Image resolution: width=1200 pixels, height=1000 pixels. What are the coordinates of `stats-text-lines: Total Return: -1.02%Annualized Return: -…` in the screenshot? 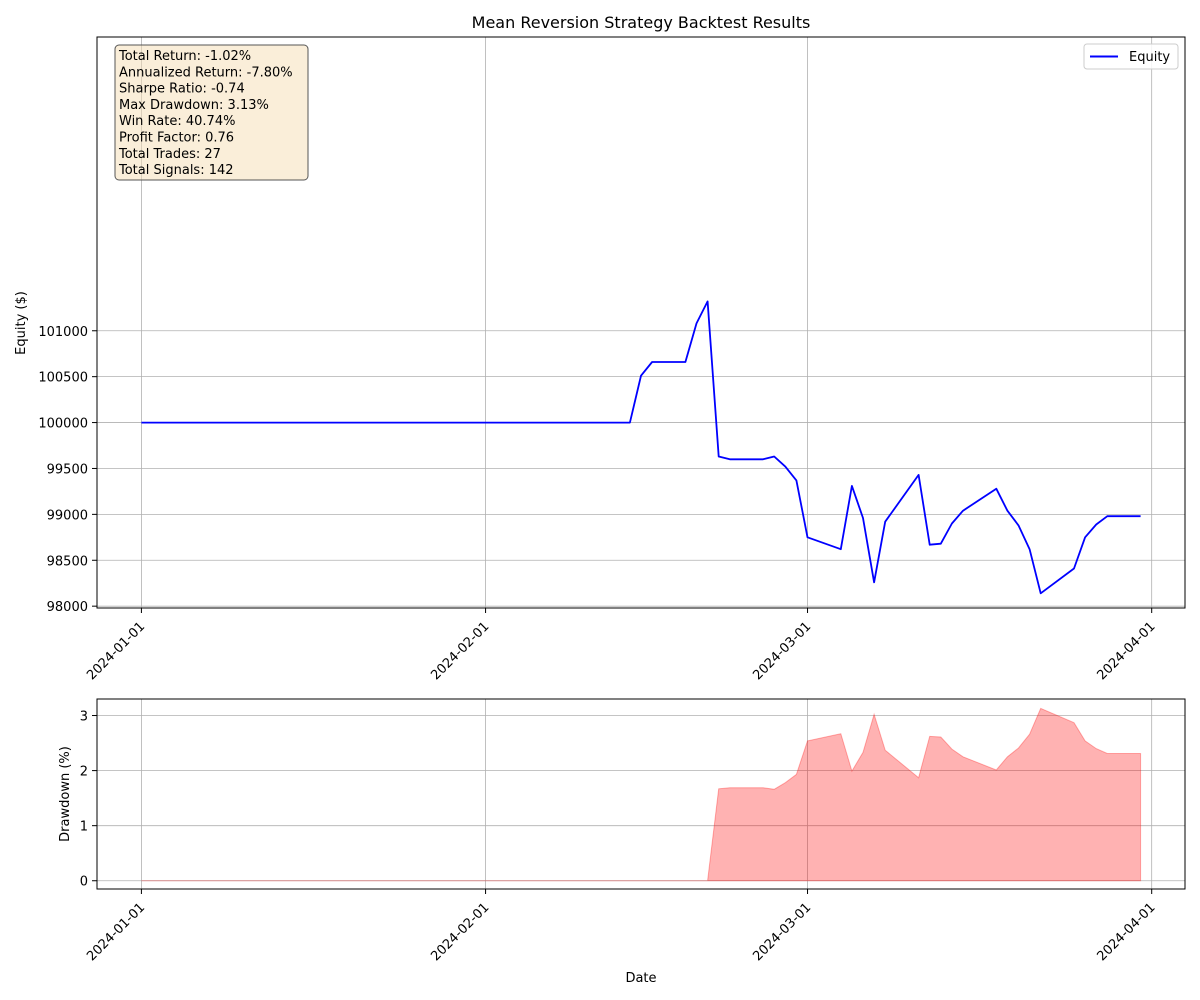 It's located at (205, 113).